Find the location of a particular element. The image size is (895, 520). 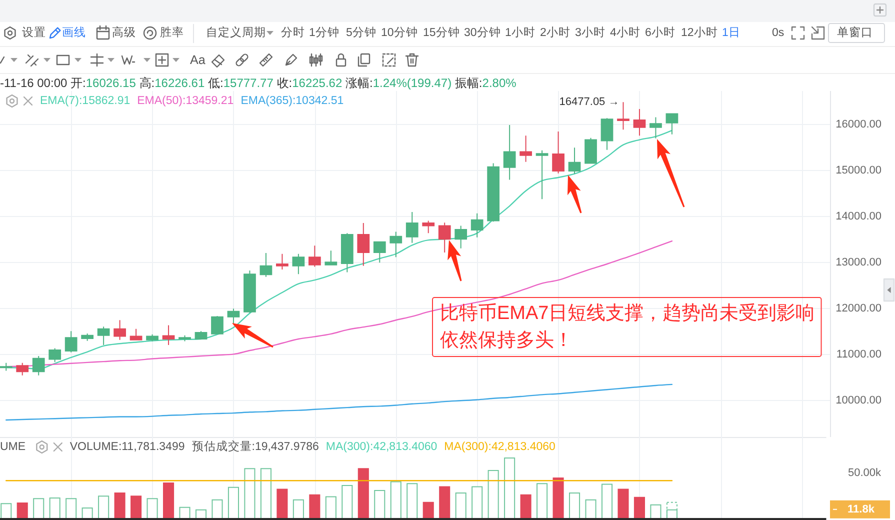

text: 分时 is located at coordinates (293, 32).